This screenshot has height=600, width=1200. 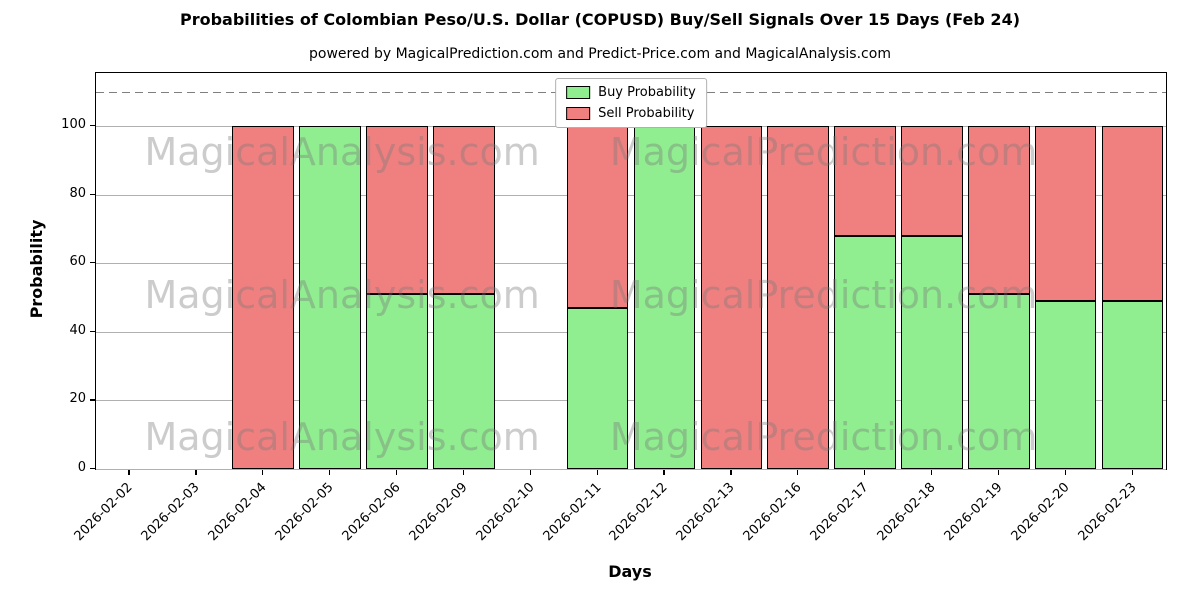 I want to click on y-tick-label: 0, so click(x=81, y=467).